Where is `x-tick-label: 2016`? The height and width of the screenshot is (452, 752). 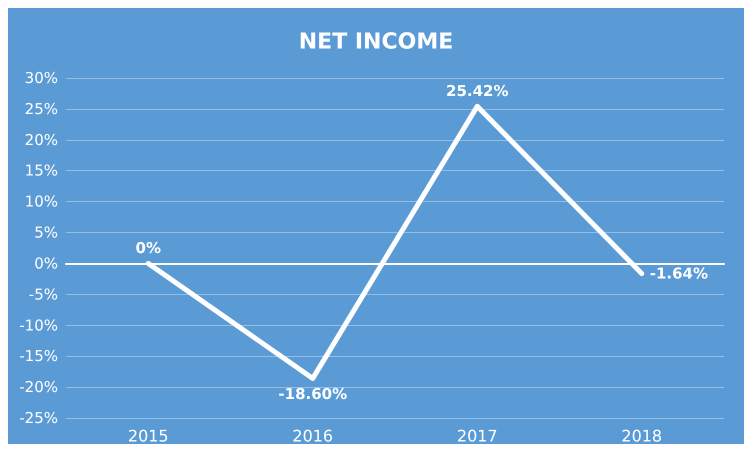 x-tick-label: 2016 is located at coordinates (313, 436).